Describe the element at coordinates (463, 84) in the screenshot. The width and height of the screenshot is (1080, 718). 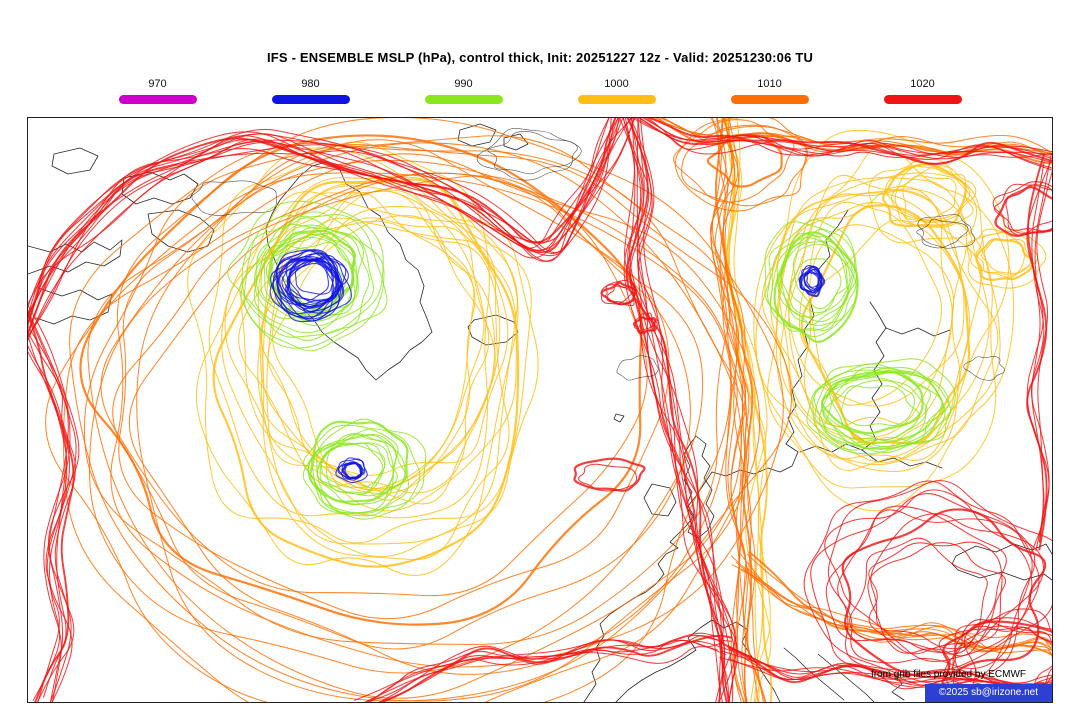
I see `legend-label: 990` at that location.